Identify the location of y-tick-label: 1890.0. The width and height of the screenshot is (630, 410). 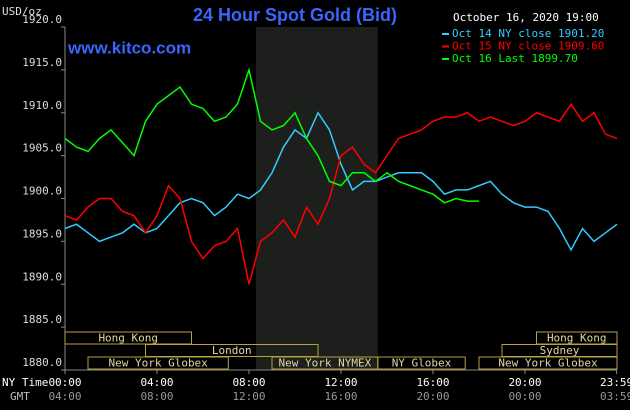
(42, 276).